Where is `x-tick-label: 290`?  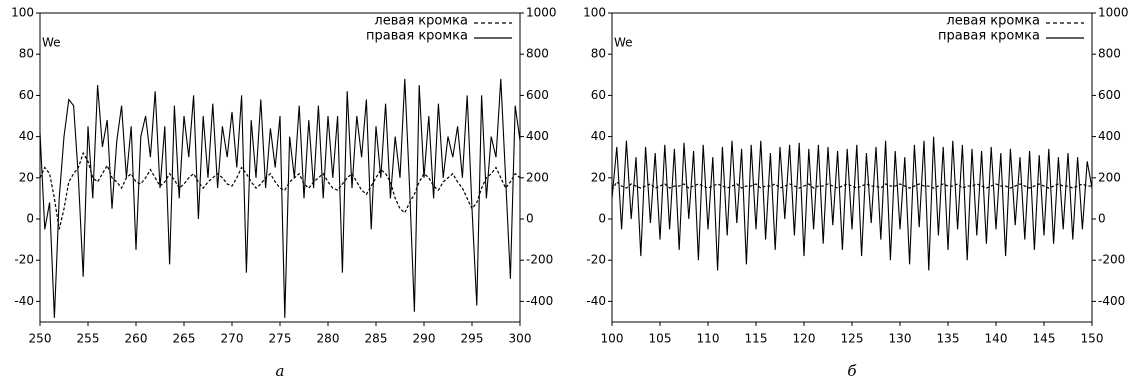
x-tick-label: 290 is located at coordinates (424, 339).